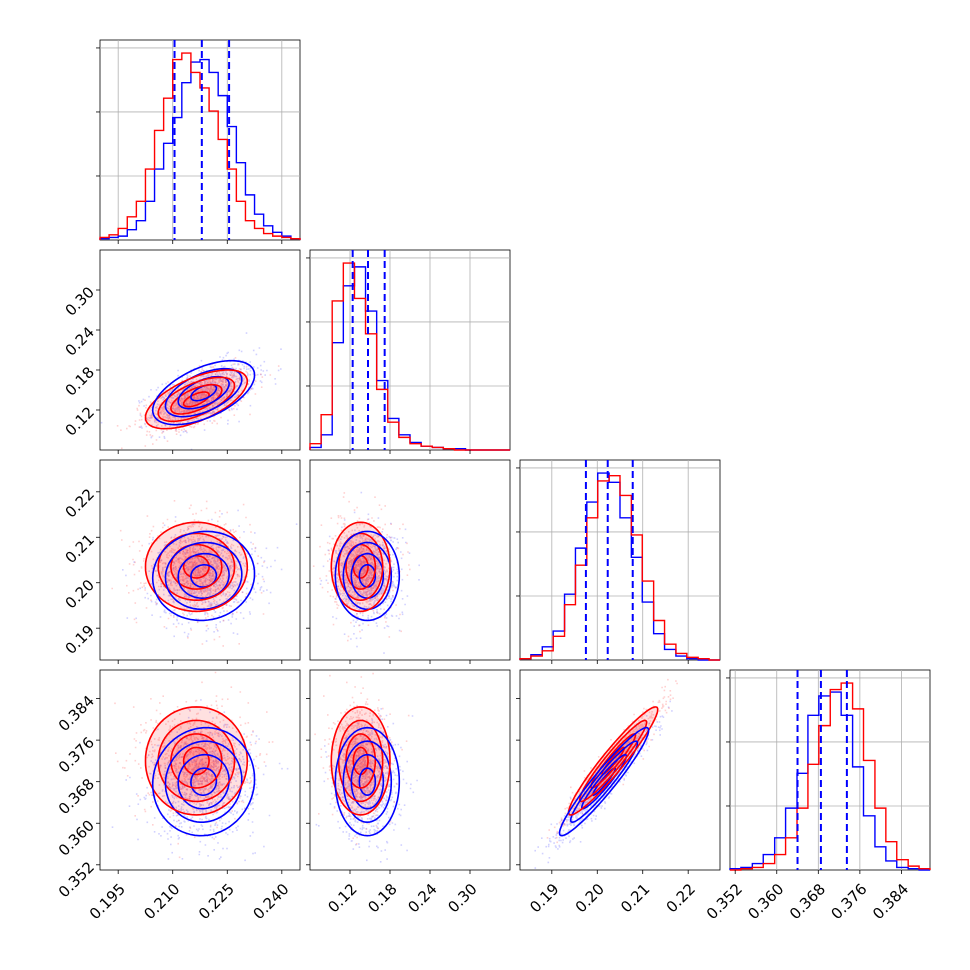  What do you see at coordinates (80, 549) in the screenshot?
I see `y-tick-label: 0.21` at bounding box center [80, 549].